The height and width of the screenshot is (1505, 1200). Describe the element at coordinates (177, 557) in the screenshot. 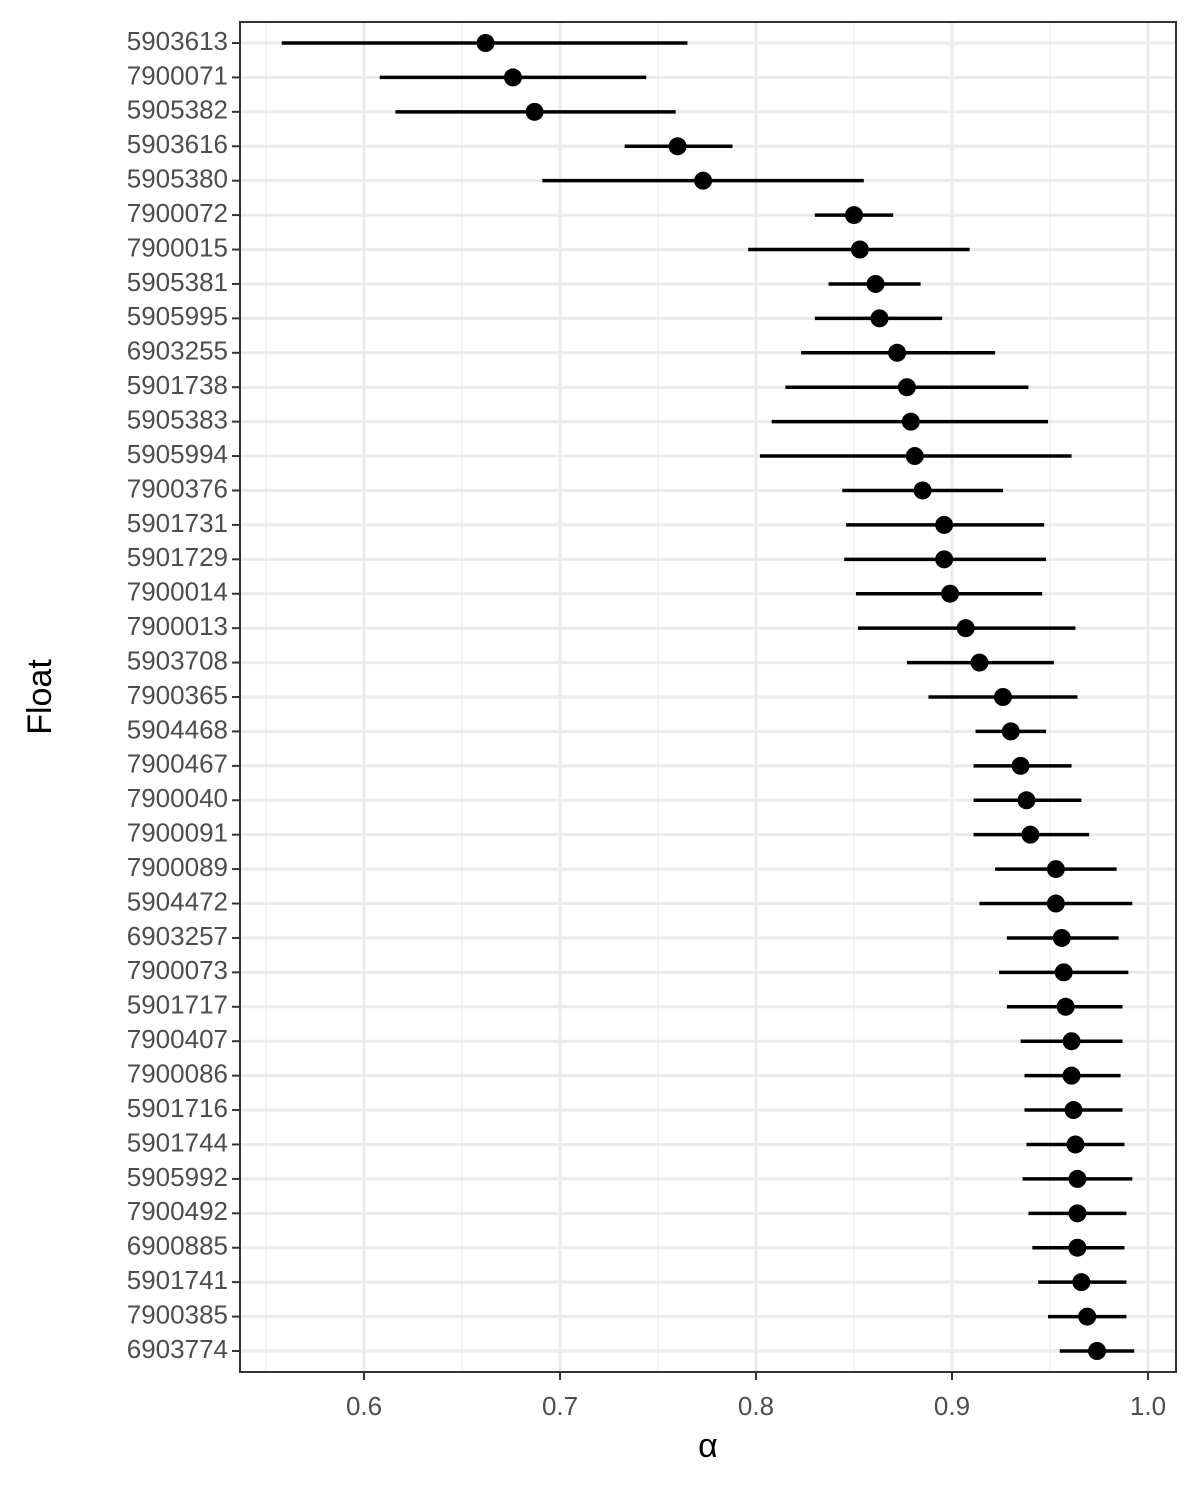

I see `y-tick-label: 5901729` at that location.